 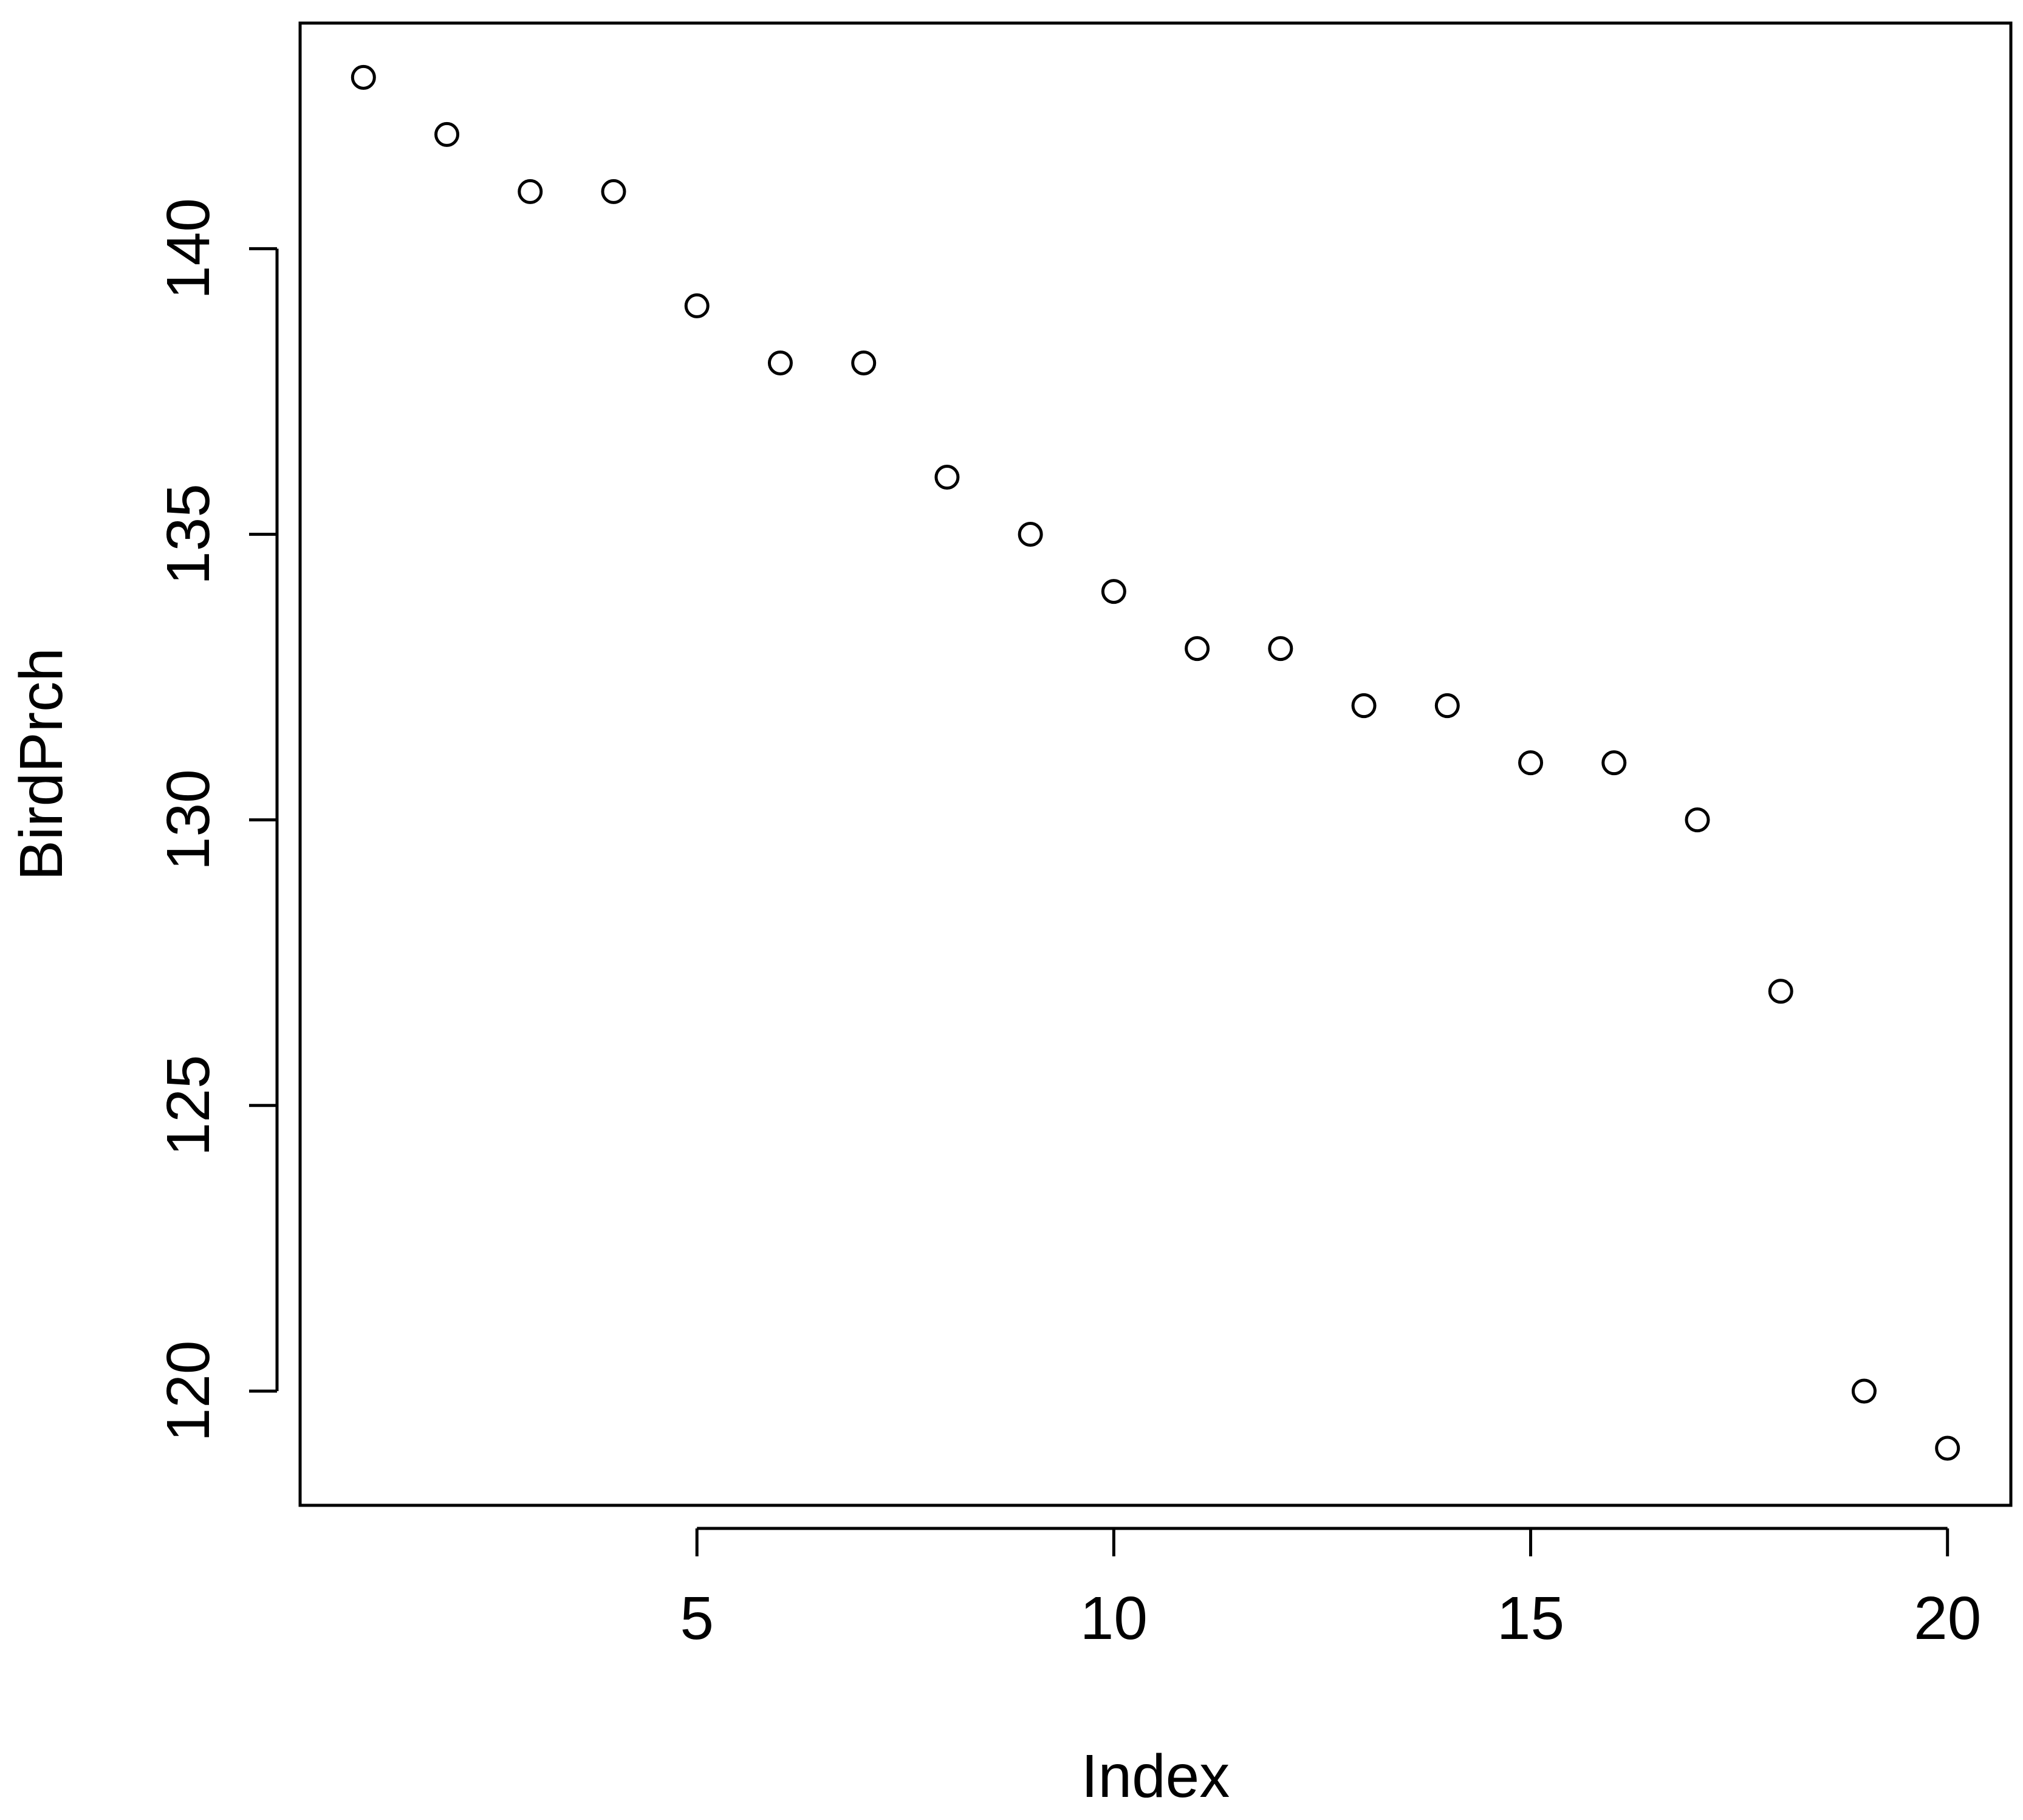 What do you see at coordinates (697, 1618) in the screenshot?
I see `x-tick-label: 5` at bounding box center [697, 1618].